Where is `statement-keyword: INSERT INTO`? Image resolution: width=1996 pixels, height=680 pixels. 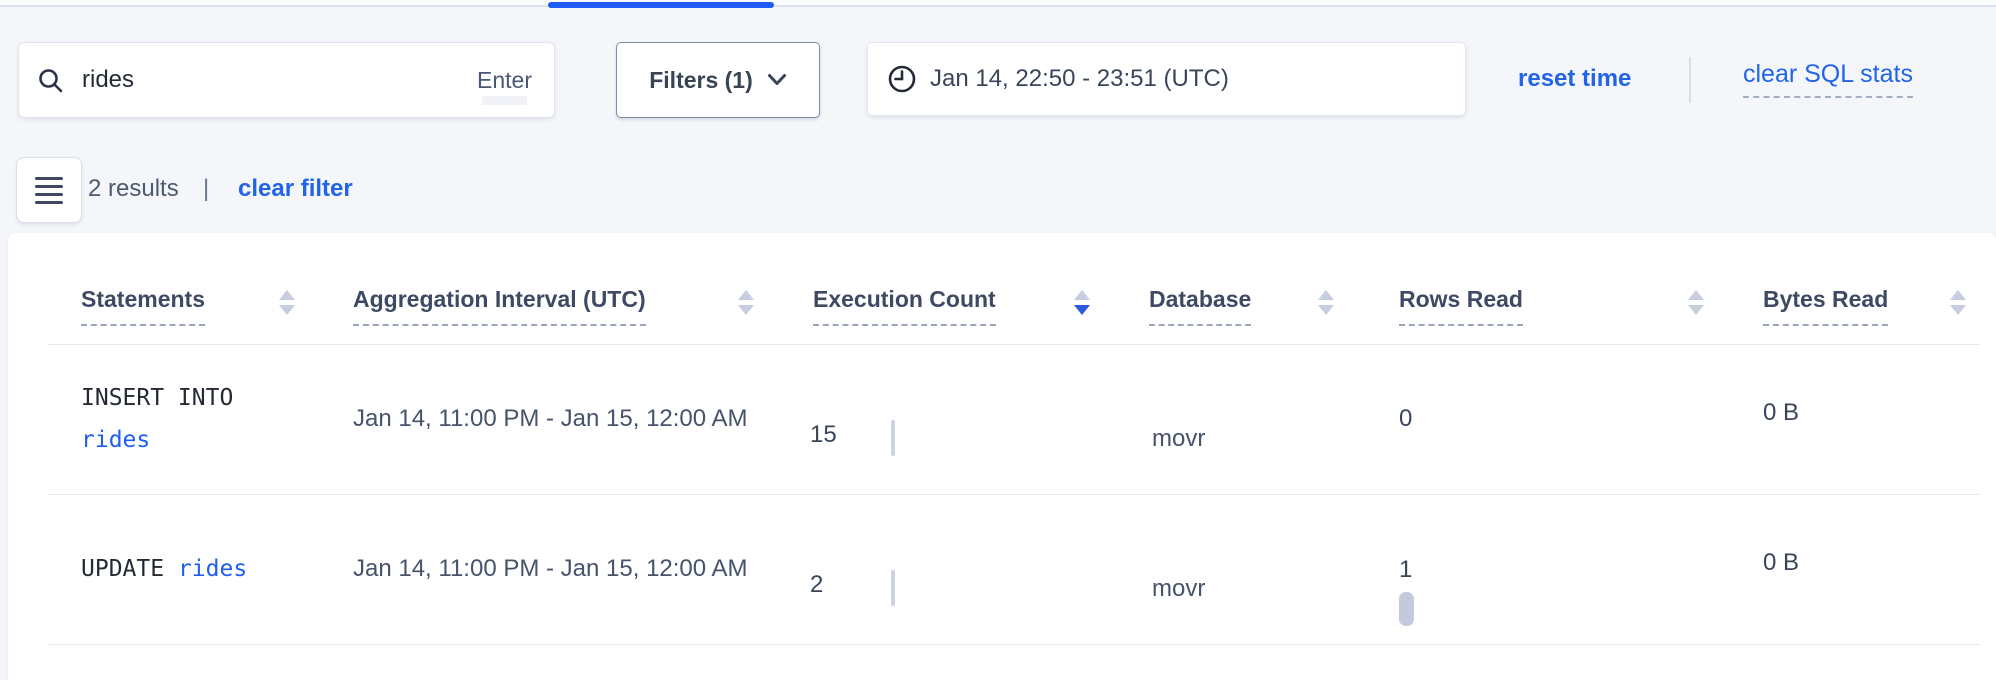
statement-keyword: INSERT INTO is located at coordinates (157, 398).